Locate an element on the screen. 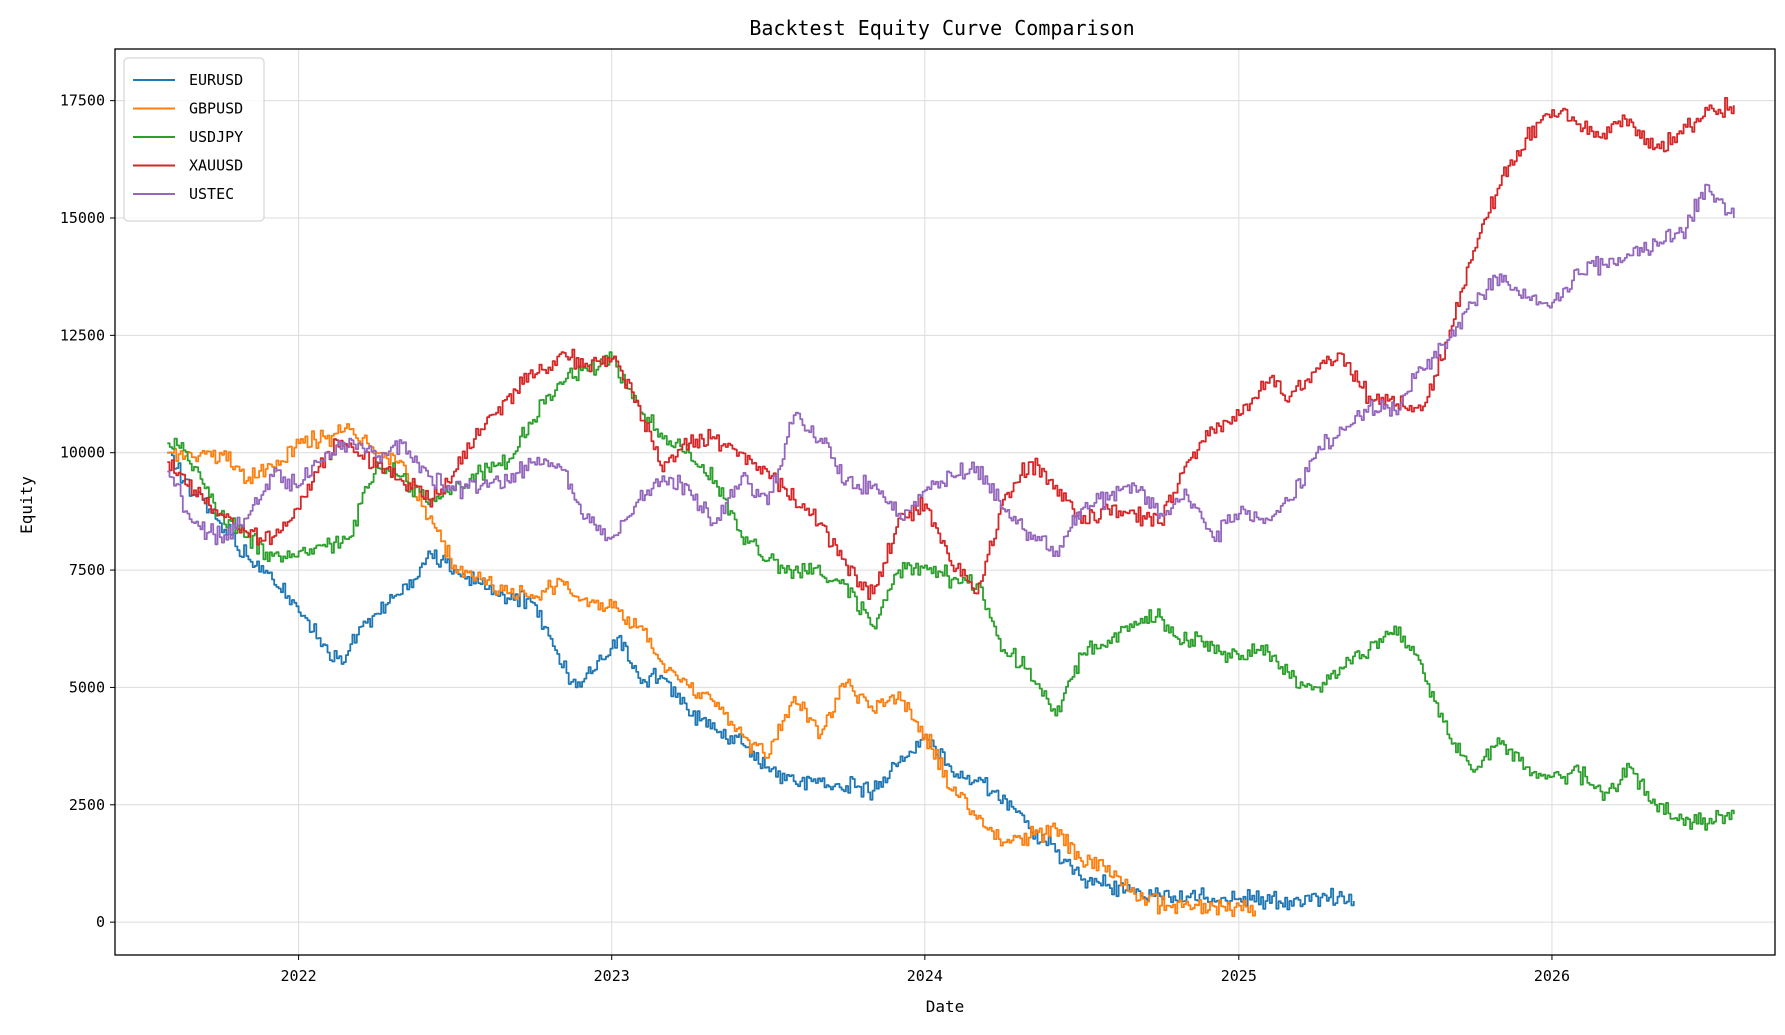 This screenshot has width=1785, height=1035. x-tick-label: 2023 is located at coordinates (612, 976).